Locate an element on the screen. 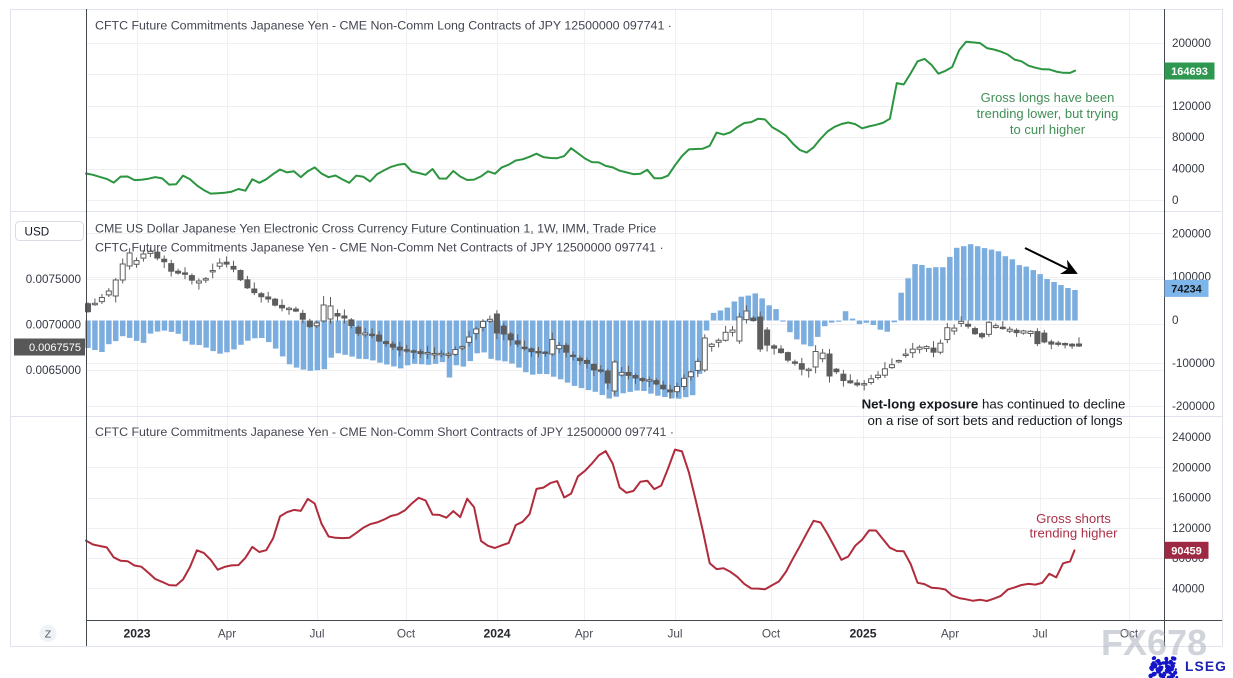 The height and width of the screenshot is (678, 1233). svg-text: LSEG is located at coordinates (1206, 666).